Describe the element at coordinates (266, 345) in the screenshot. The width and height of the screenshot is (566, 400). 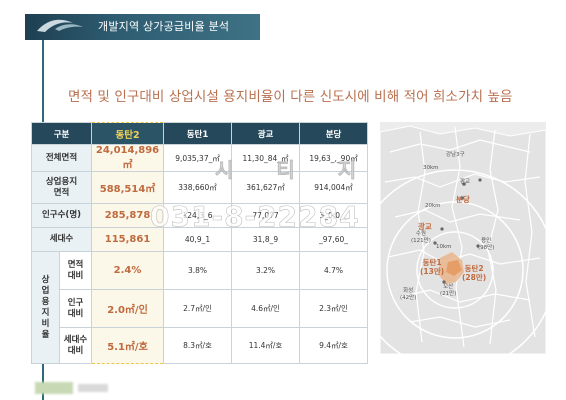
I see `cell-value: 11.4㎡/호` at that location.